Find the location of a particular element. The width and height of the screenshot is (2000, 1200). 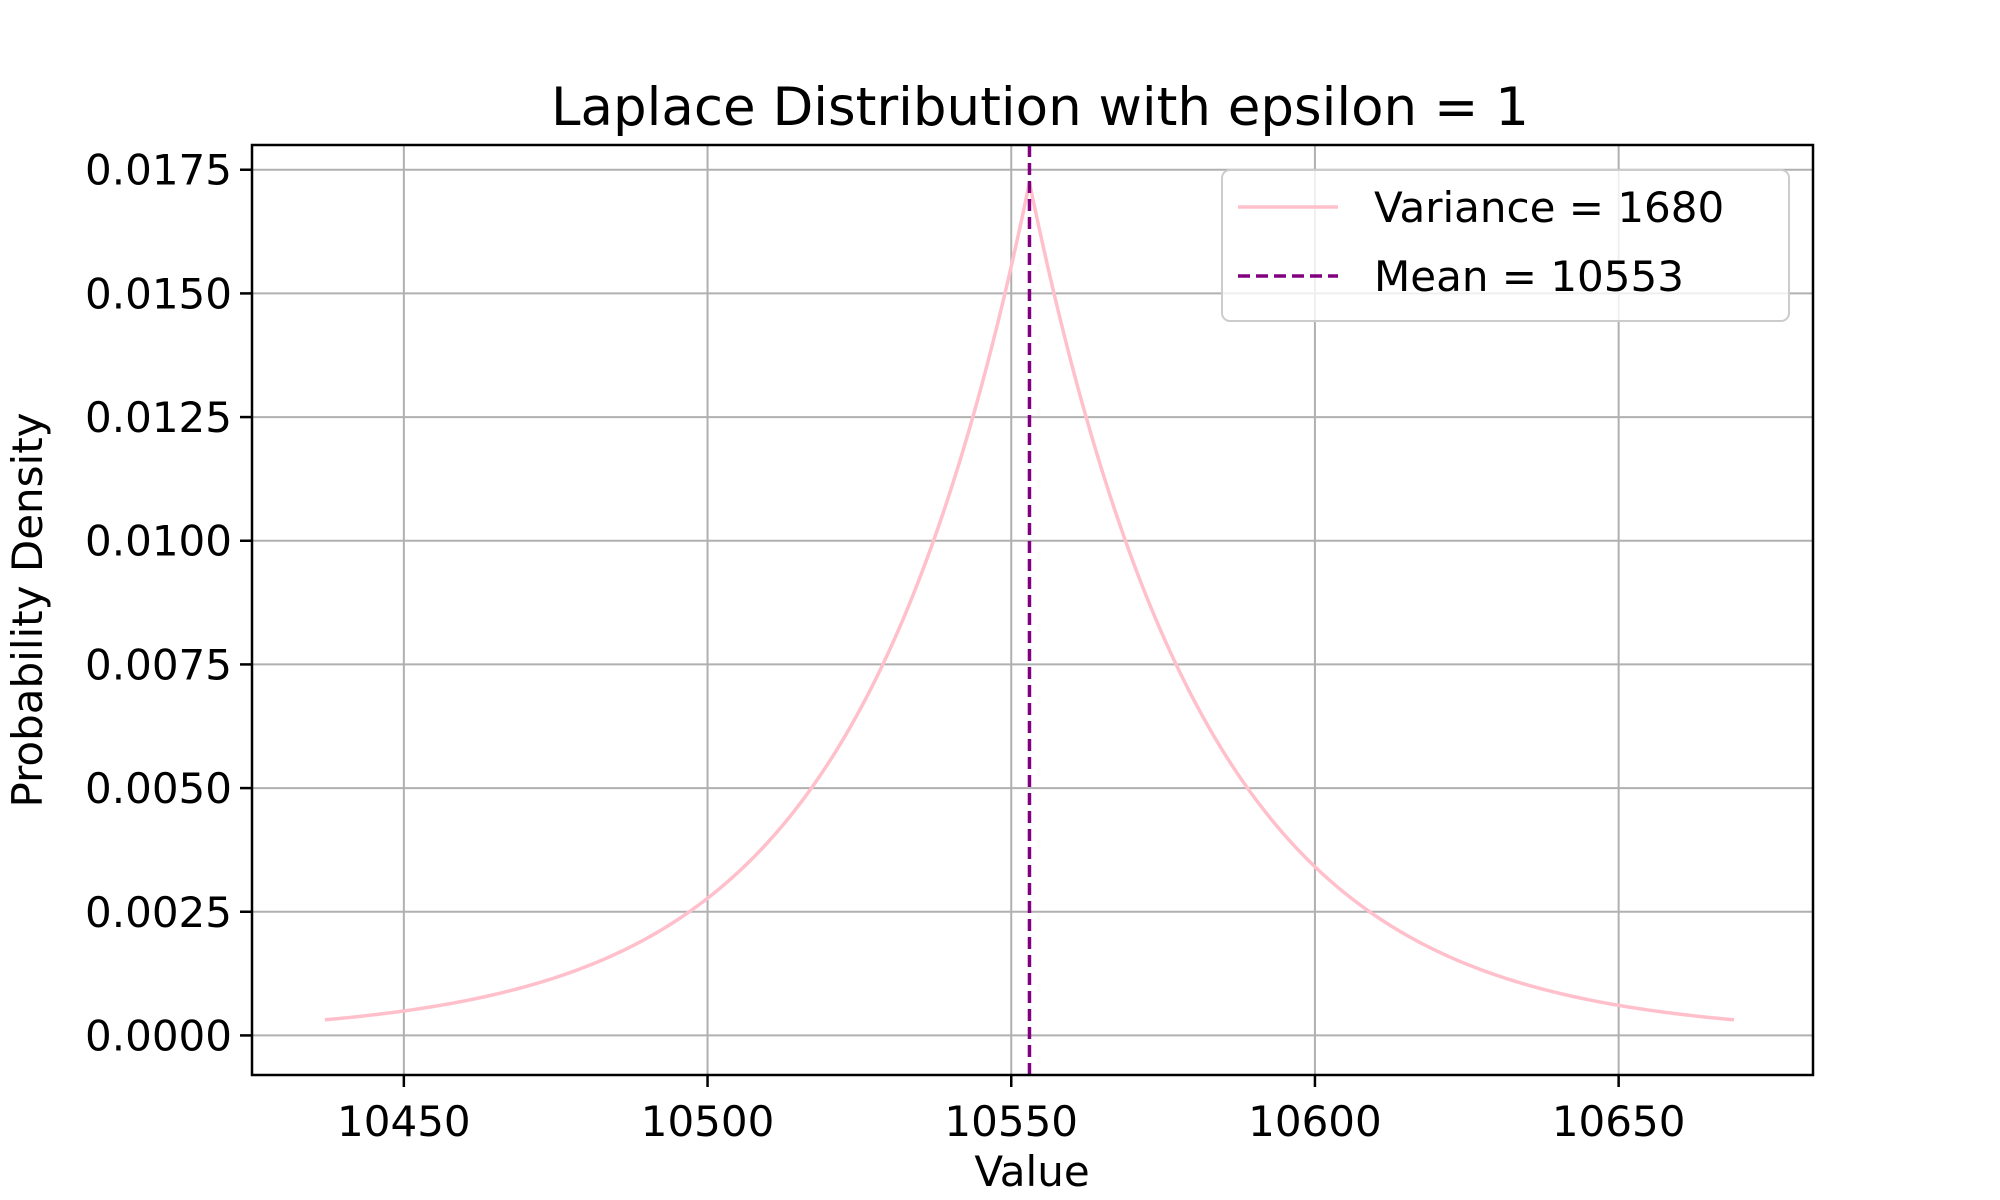

y-tick-label: 0.0000 is located at coordinates (158, 1035).